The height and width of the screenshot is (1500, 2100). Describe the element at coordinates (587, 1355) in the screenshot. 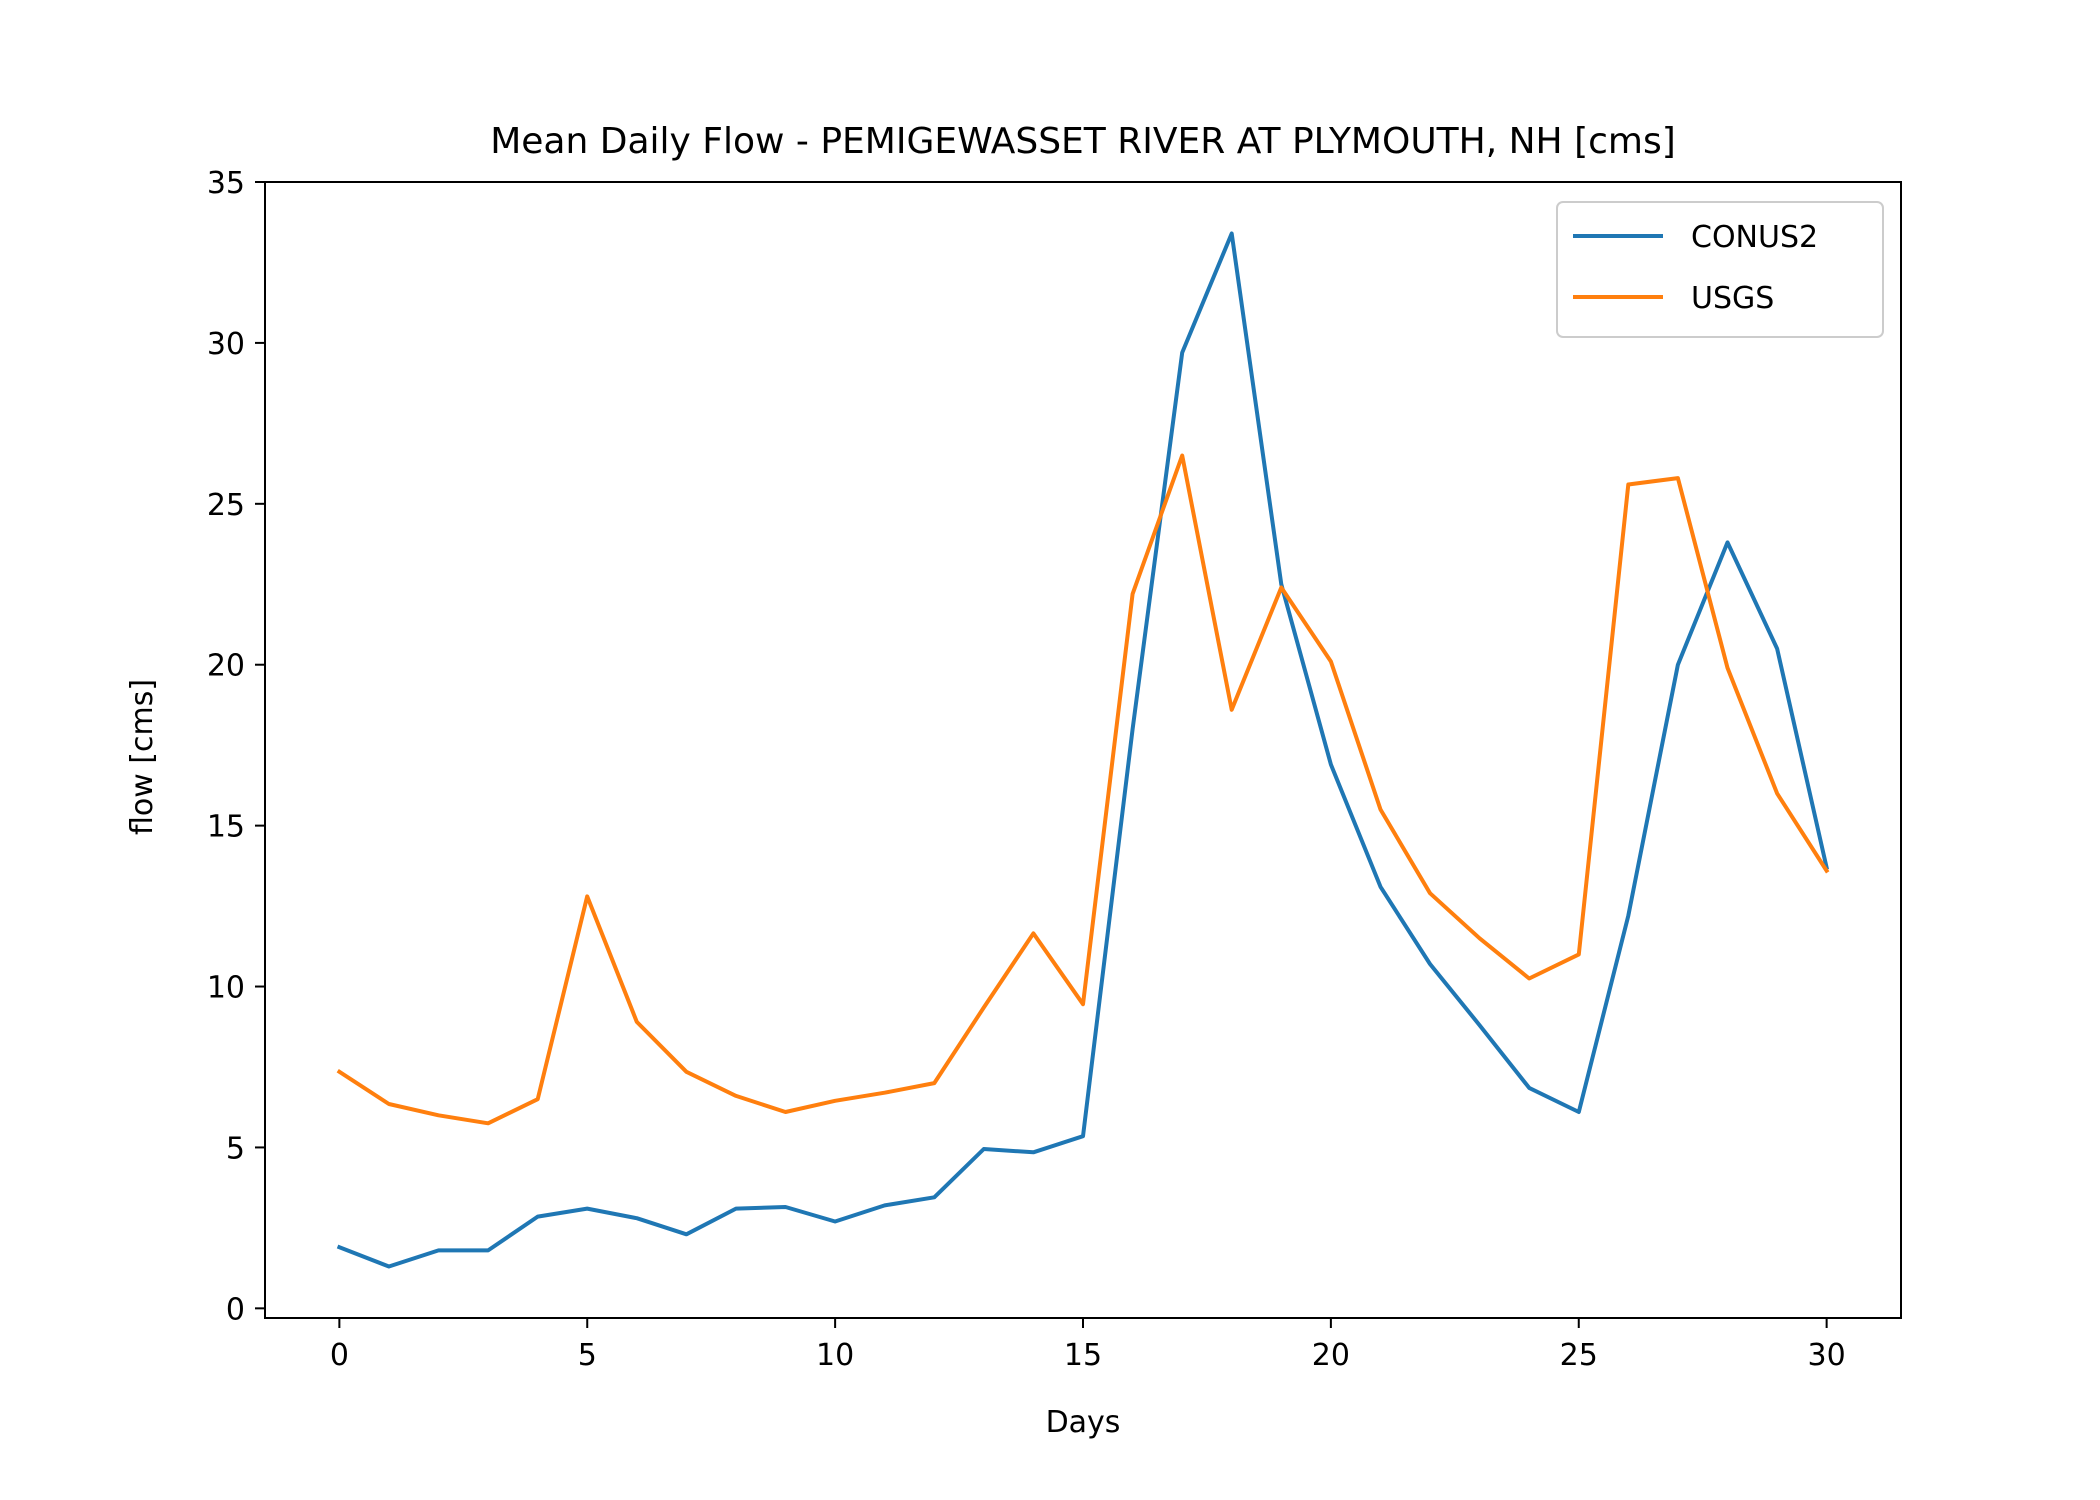

I see `x-tick-label: 5` at that location.